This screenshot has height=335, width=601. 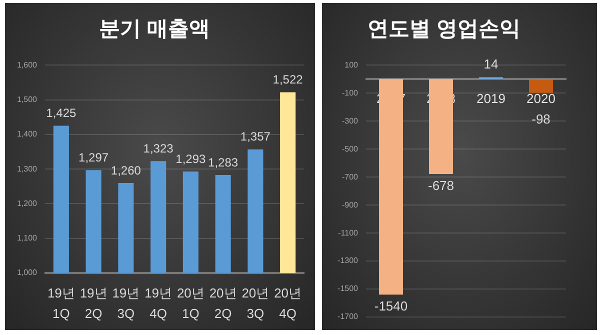 I want to click on data-label: 1,297, so click(x=93, y=157).